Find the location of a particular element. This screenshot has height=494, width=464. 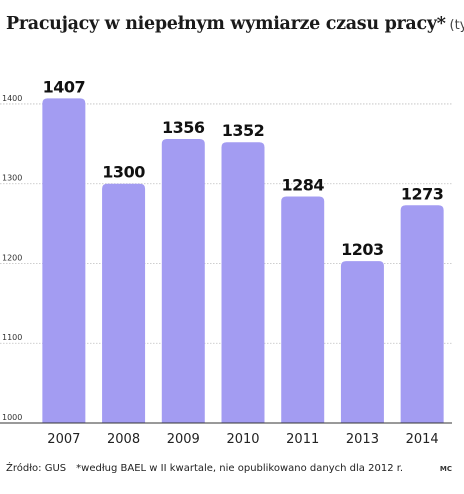

data-label-2008: 1300 is located at coordinates (123, 172).